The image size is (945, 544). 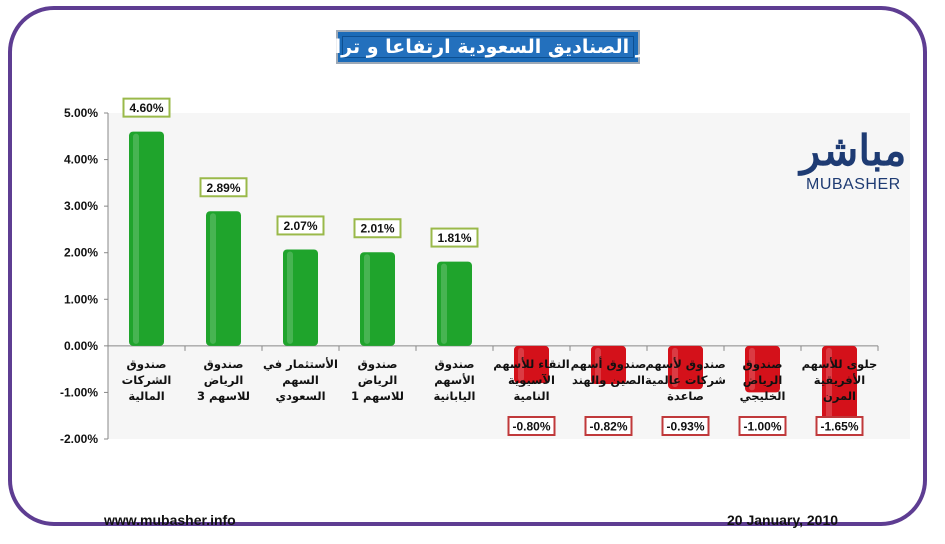 I want to click on category-label: صندوق أسهم, so click(x=609, y=364).